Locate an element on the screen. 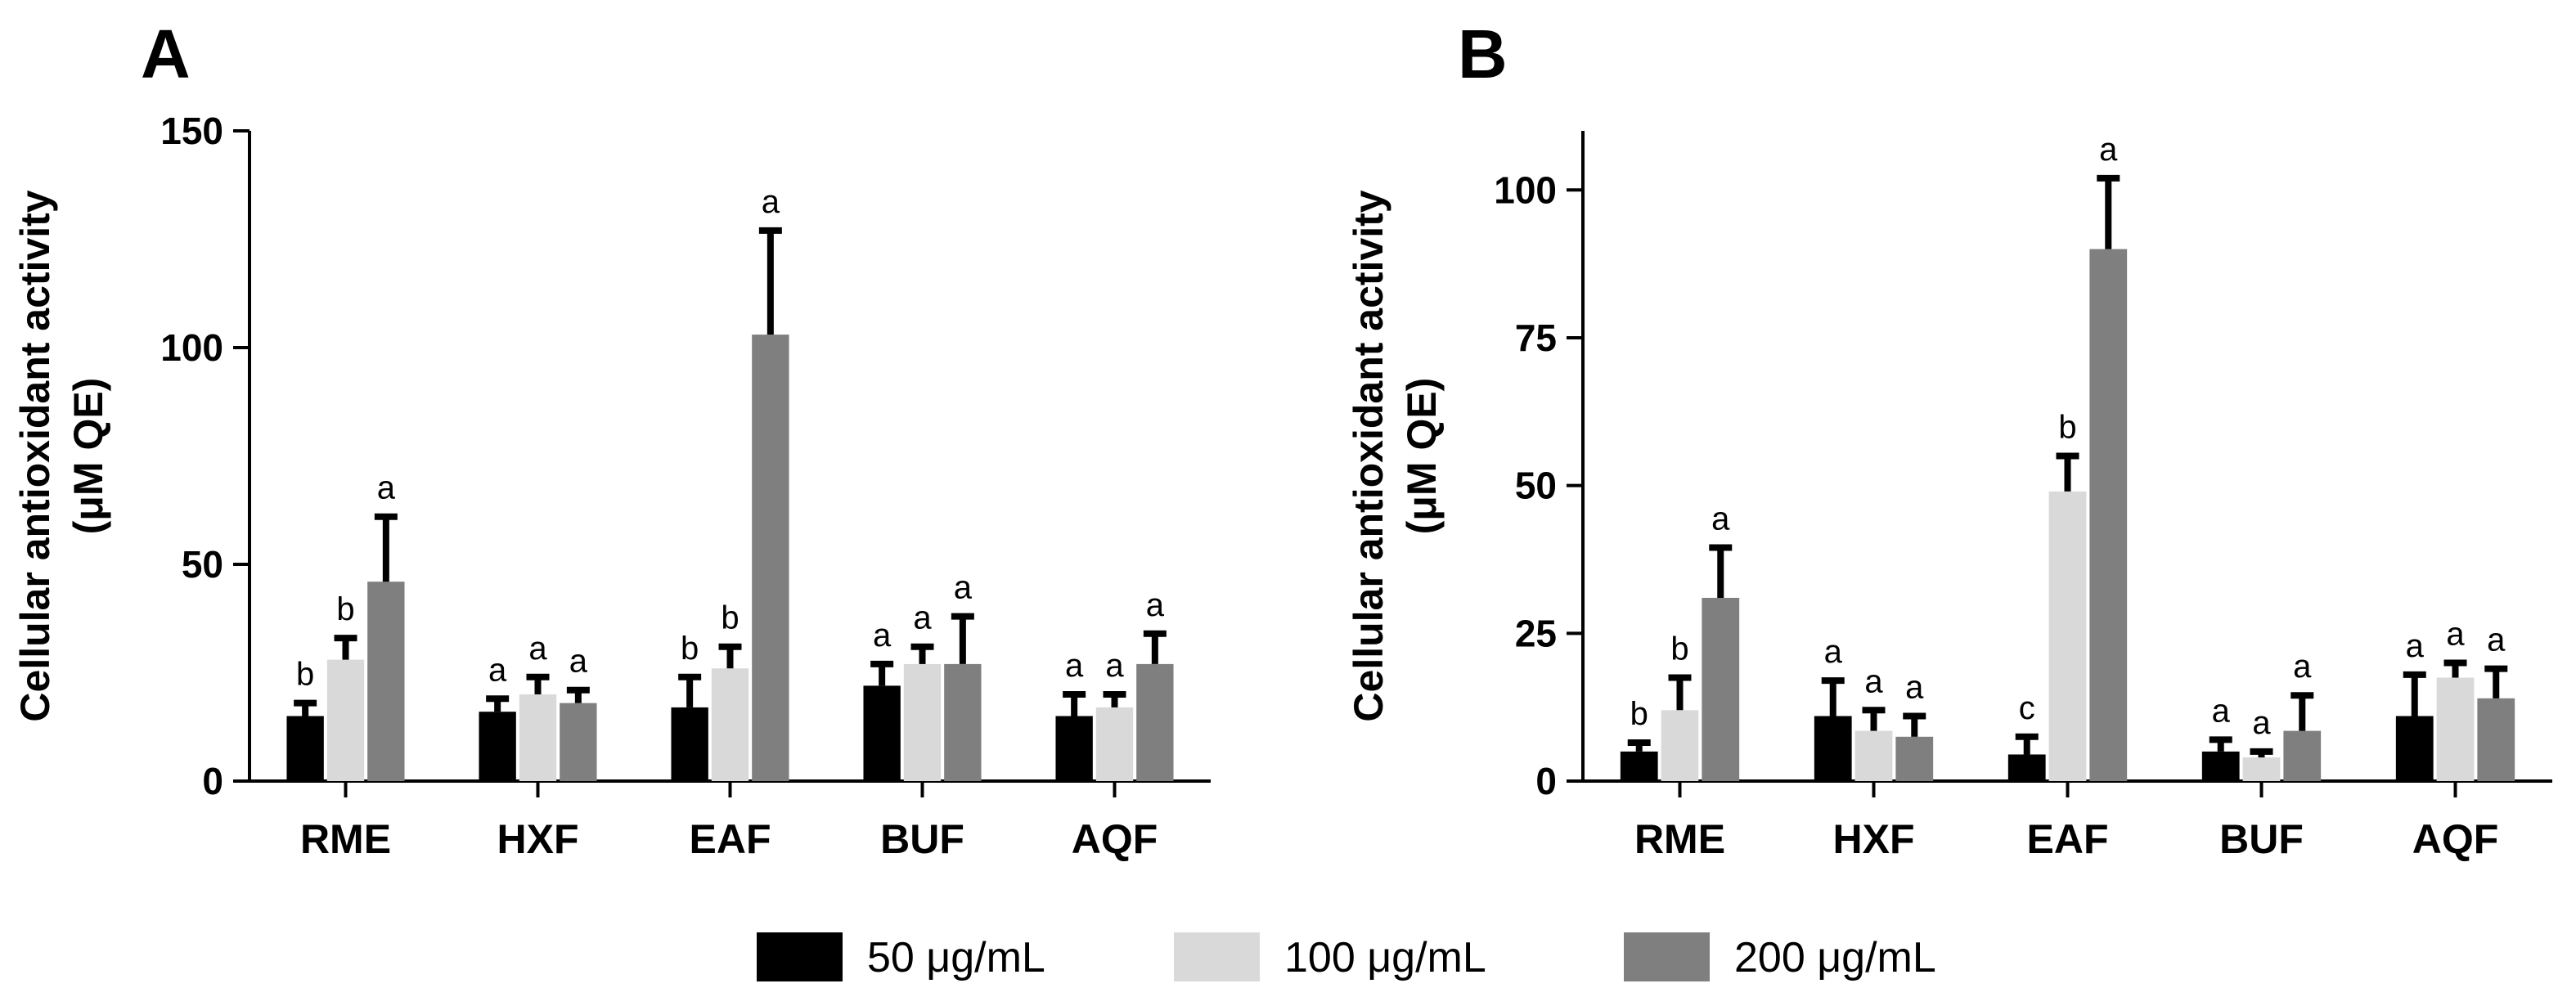  y-tick-label: 25 is located at coordinates (1536, 633).